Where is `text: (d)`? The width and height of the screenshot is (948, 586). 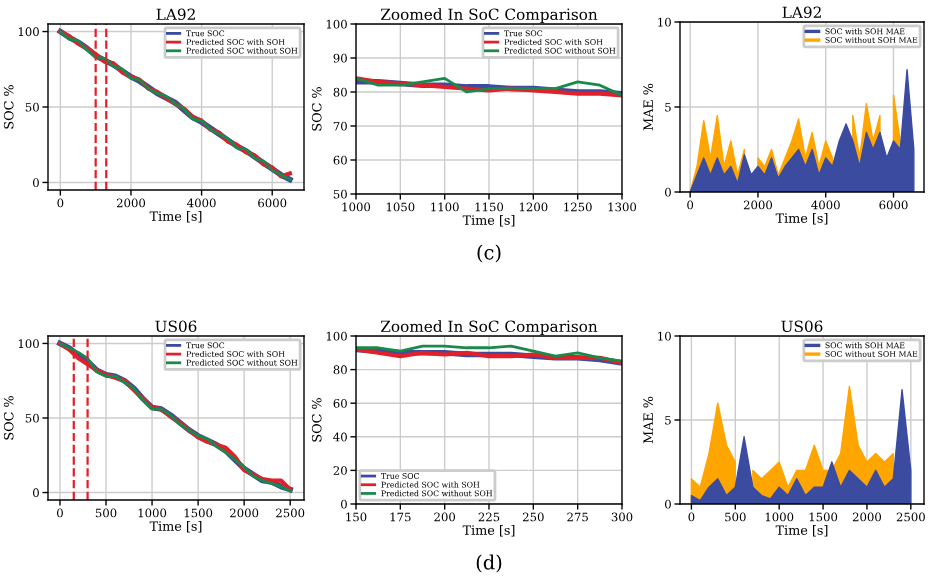 text: (d) is located at coordinates (489, 563).